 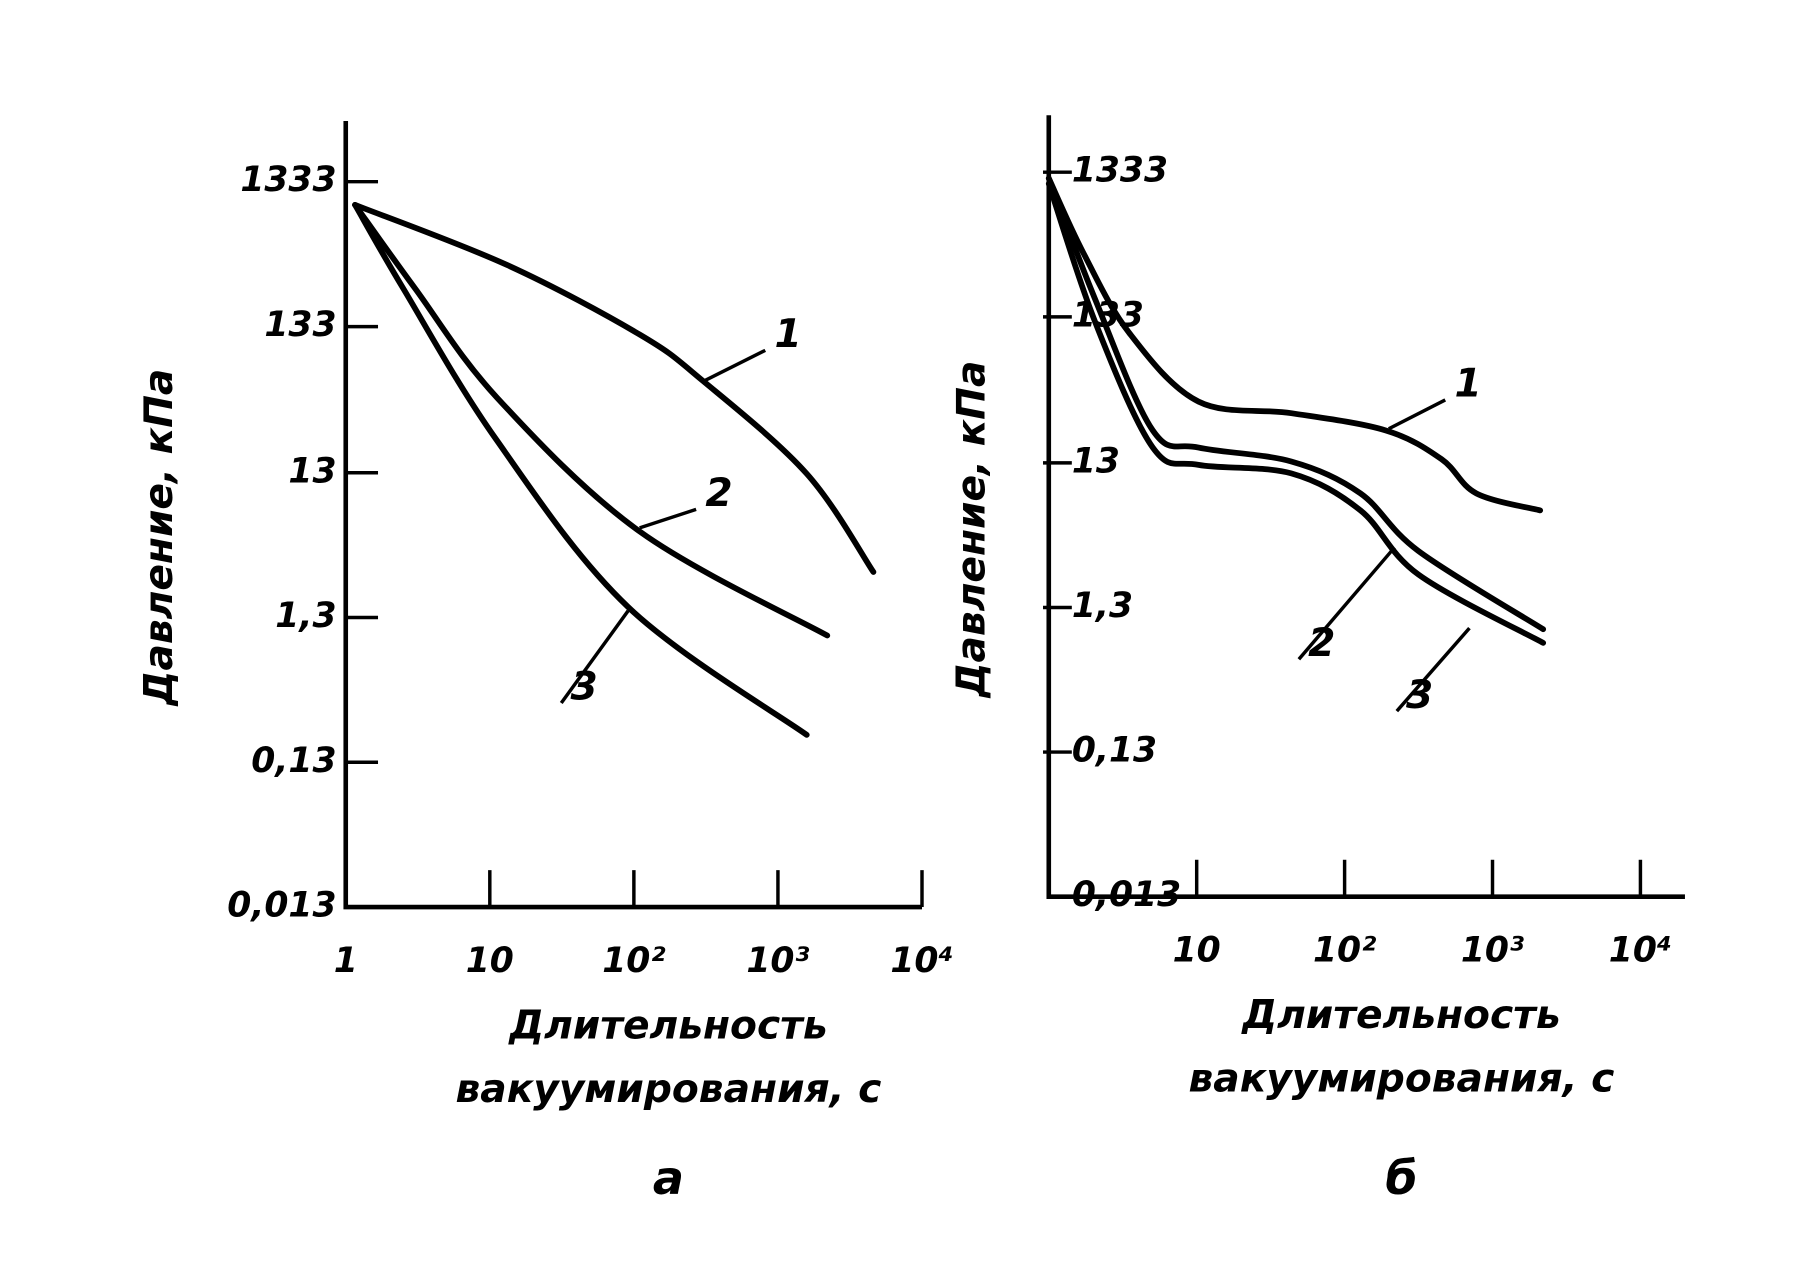 I want to click on y-tick-label: 133, so click(x=300, y=325).